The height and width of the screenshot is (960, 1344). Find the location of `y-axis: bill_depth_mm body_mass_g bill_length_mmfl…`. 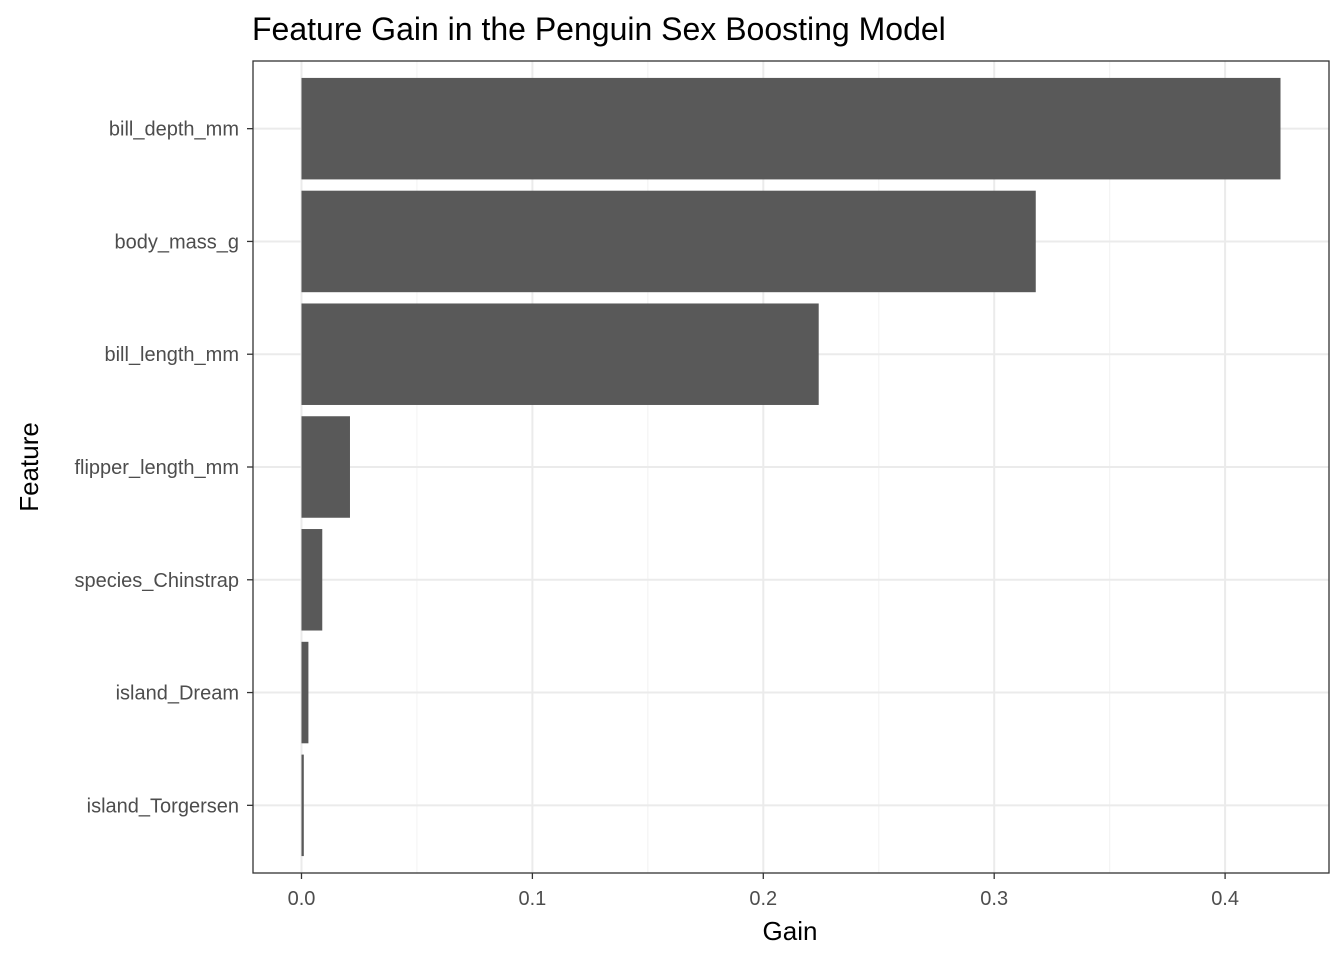

y-axis: bill_depth_mm body_mass_g bill_length_mmfl… is located at coordinates (163, 468).